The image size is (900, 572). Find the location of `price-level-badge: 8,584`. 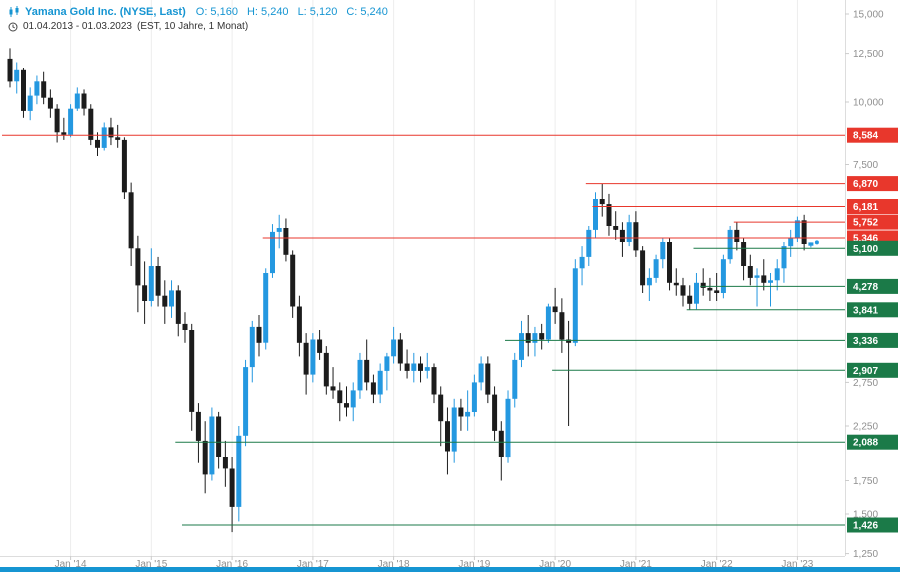

price-level-badge: 8,584 is located at coordinates (872, 135).